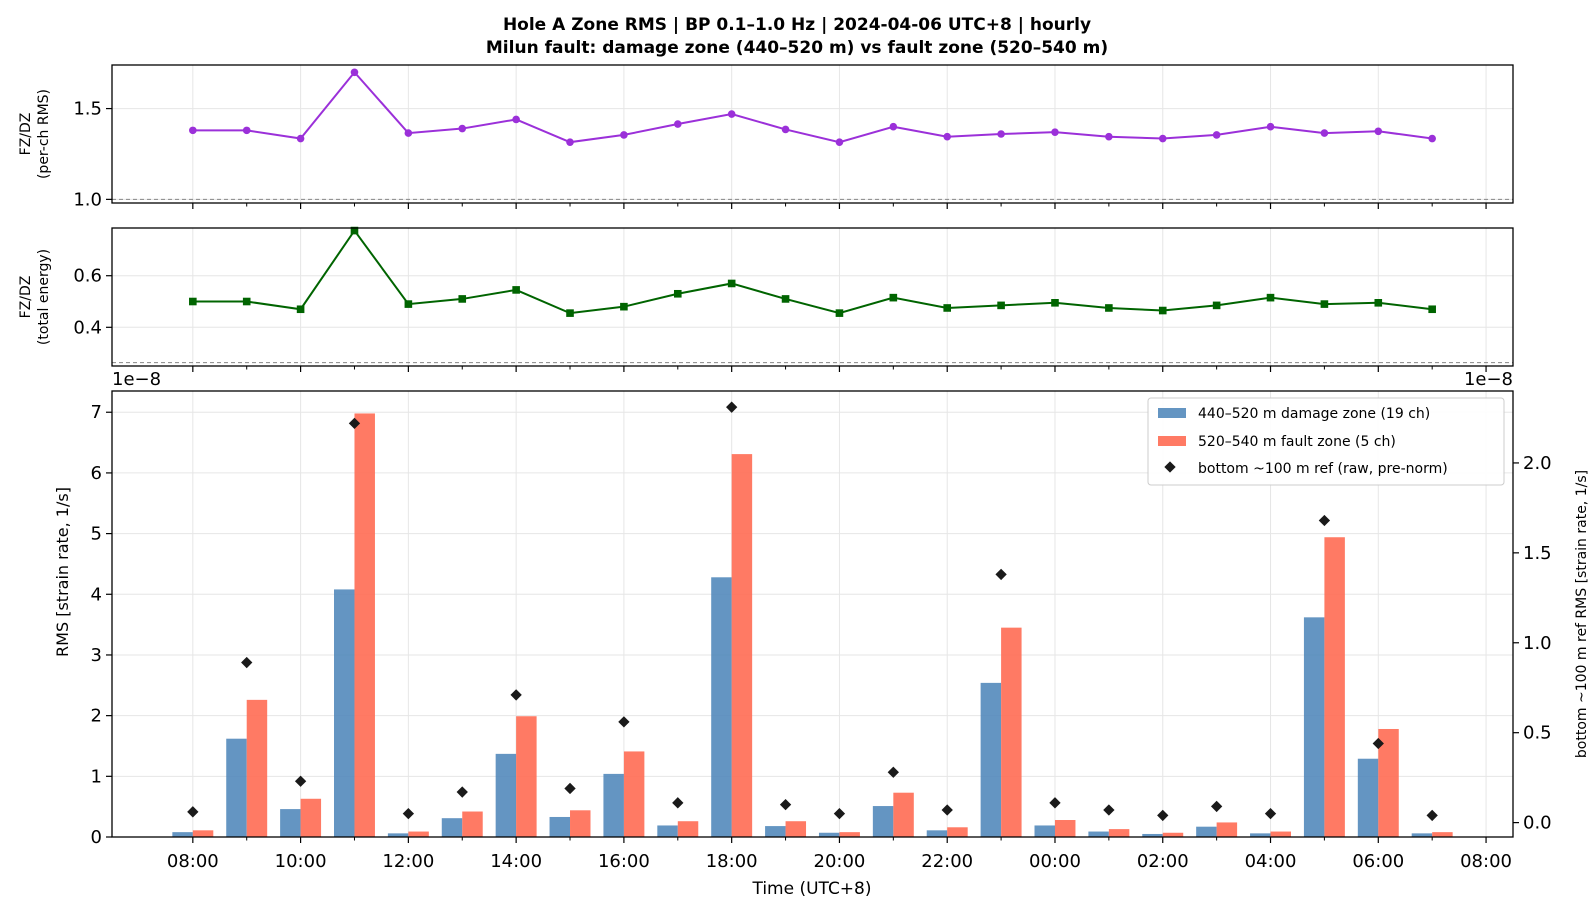 The height and width of the screenshot is (907, 1594). Describe the element at coordinates (1582, 614) in the screenshot. I see `rms-y2label: bottom ~100 m ref RMS [strain rate, 1/s]` at that location.